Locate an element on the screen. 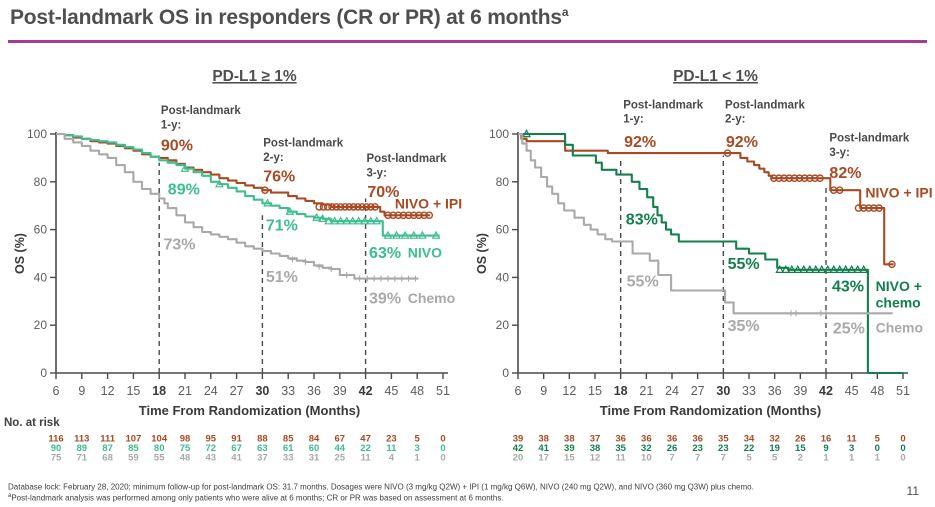  at-risk-row-nivo-ipi: 116 113 111 107 104 98 95 91 88 85 84 67 47 23 5 0 is located at coordinates (246, 439).